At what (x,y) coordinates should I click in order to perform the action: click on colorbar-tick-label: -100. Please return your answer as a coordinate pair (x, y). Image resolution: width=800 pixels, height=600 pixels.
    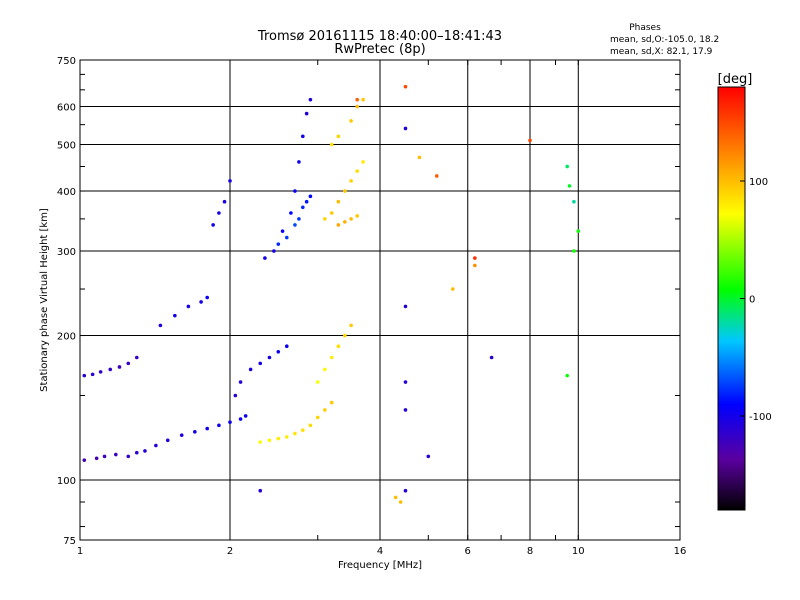
    Looking at the image, I should click on (760, 417).